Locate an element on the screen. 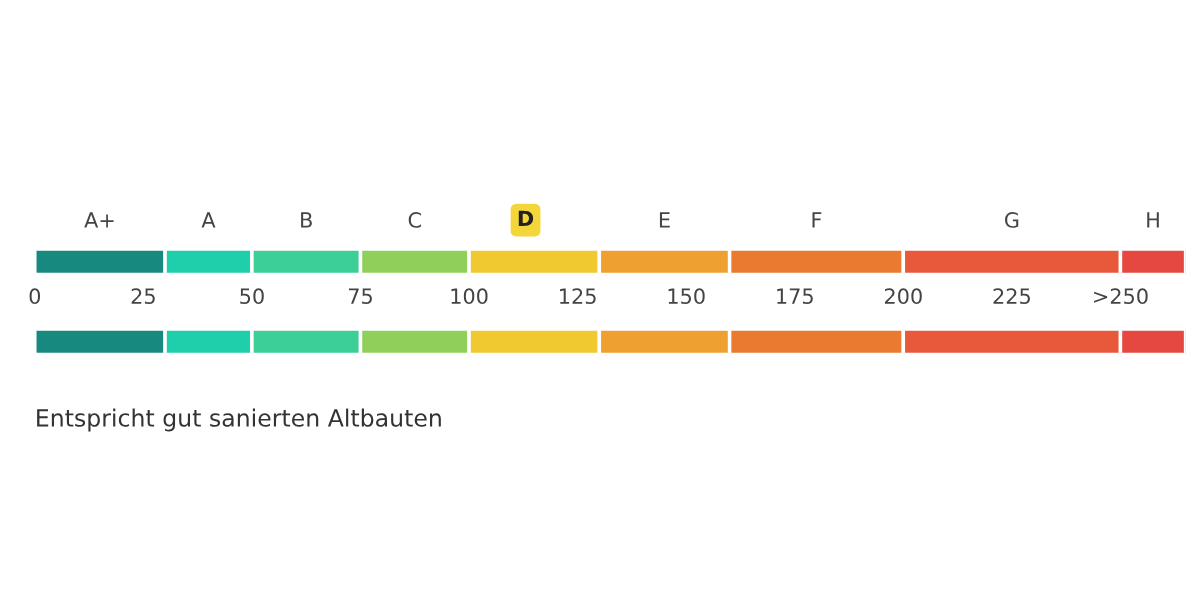 This screenshot has width=1200, height=600. x-tick-label: >250 is located at coordinates (1121, 296).